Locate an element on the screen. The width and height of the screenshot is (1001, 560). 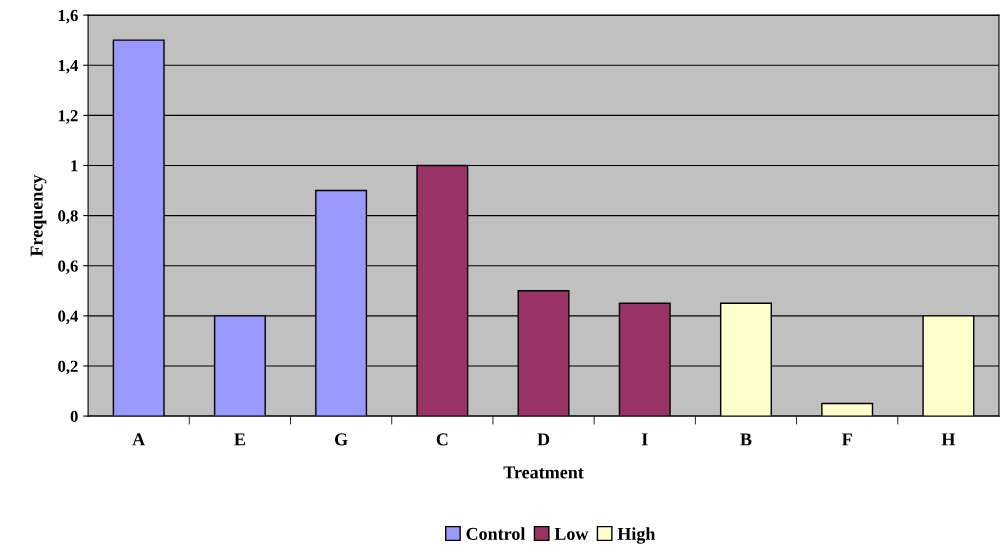
legend-label: Control is located at coordinates (496, 533).